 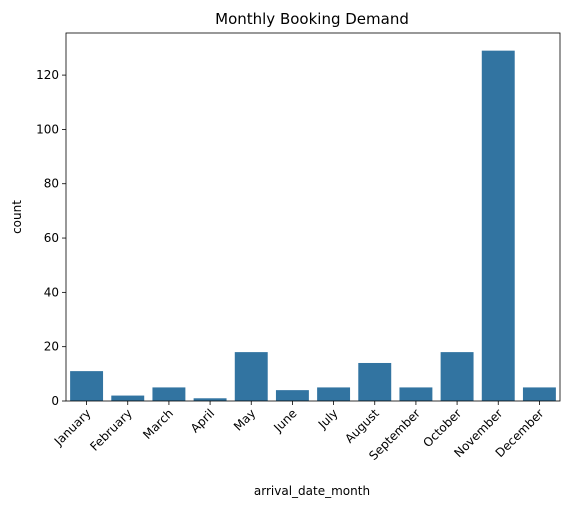 I want to click on y-tick-label-120: 120, so click(x=47, y=75).